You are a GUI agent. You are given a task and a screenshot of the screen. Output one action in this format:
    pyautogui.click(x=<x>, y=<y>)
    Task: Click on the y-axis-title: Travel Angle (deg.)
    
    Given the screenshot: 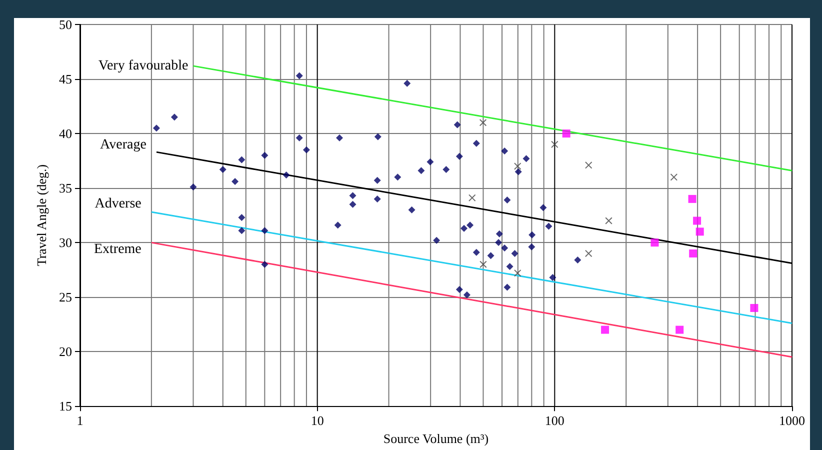 What is the action you would take?
    pyautogui.click(x=42, y=215)
    